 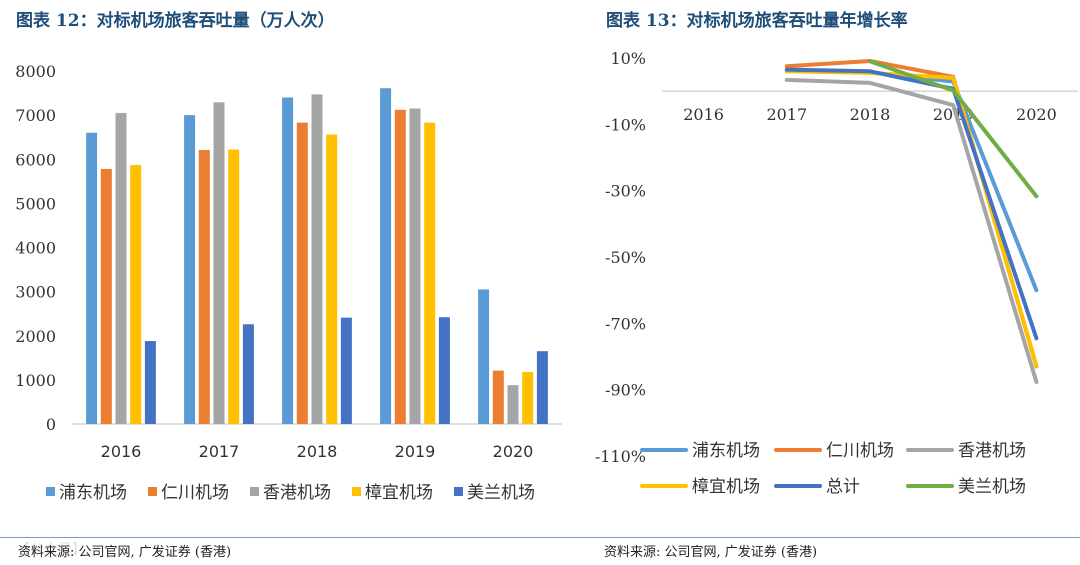 What do you see at coordinates (625, 257) in the screenshot?
I see `y-tick-label: -50%` at bounding box center [625, 257].